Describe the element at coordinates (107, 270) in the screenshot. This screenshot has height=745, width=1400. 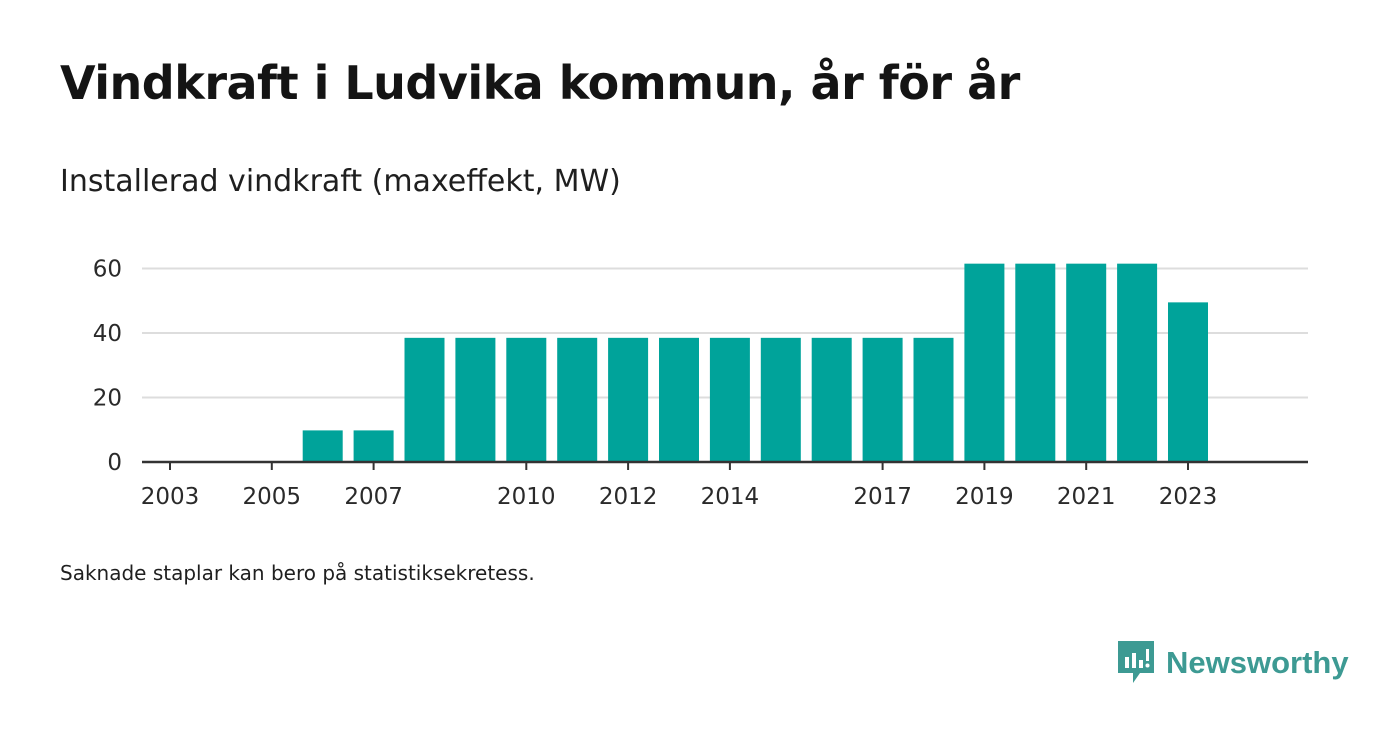
I see `y-tick-label: 60` at that location.